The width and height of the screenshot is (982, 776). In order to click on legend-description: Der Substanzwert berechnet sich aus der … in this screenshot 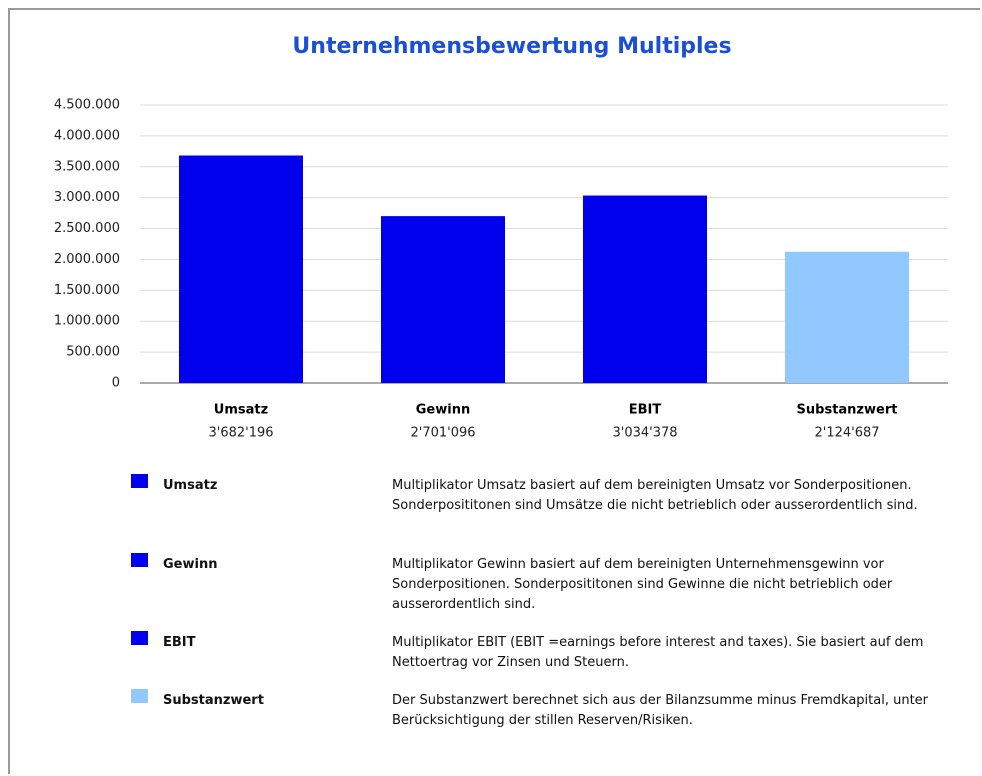, I will do `click(660, 710)`.